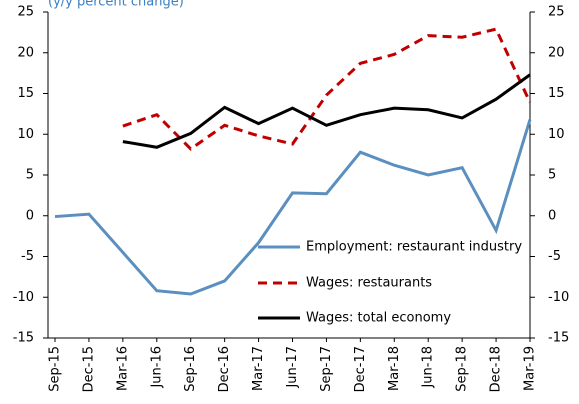 This screenshot has width=579, height=404. Describe the element at coordinates (462, 369) in the screenshot. I see `x-tick-label: Sep-18` at that location.